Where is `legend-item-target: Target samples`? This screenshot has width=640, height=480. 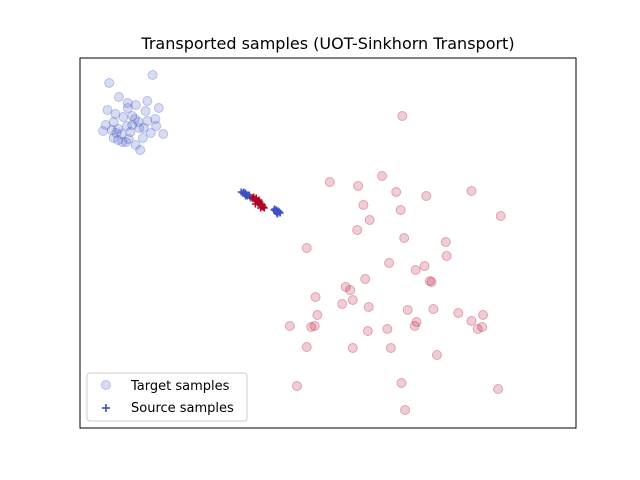
legend-item-target: Target samples is located at coordinates (165, 386).